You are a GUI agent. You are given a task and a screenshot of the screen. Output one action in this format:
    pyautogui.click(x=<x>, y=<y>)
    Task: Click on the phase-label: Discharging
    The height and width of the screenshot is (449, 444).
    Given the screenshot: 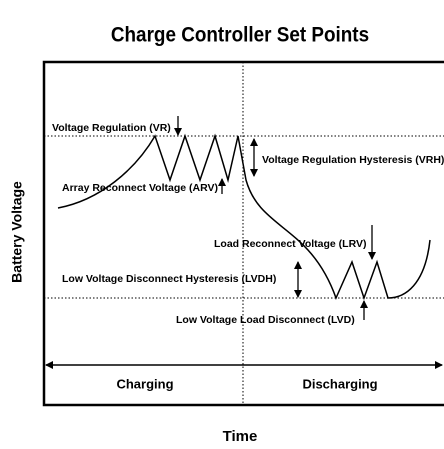 What is the action you would take?
    pyautogui.click(x=339, y=383)
    